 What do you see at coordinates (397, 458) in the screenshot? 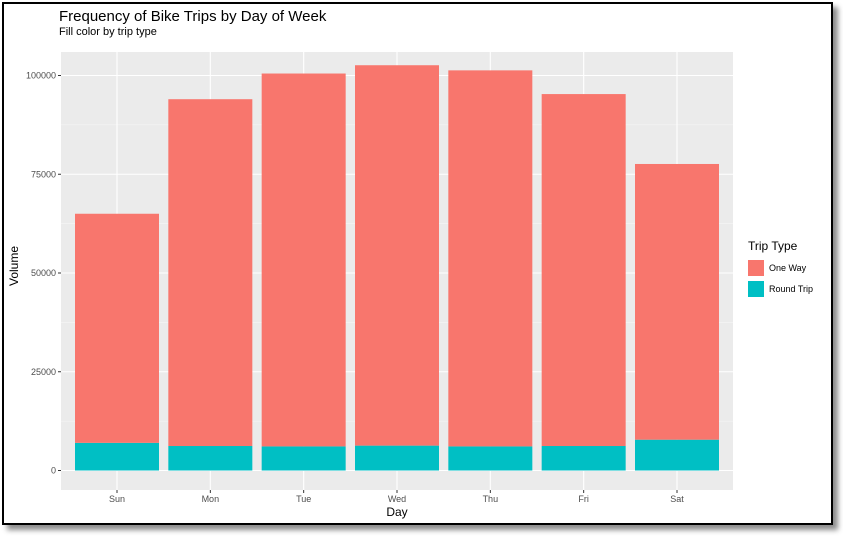
I see `bar-round-trip-wed` at bounding box center [397, 458].